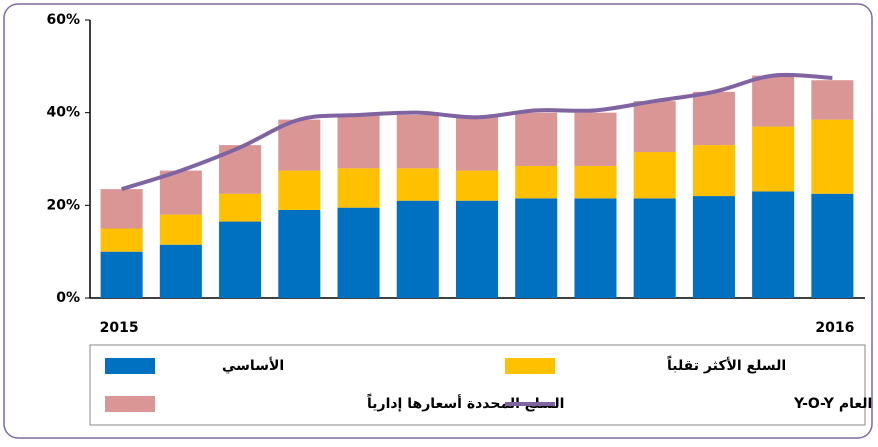  I want to click on x-tick-label: 2016, so click(834, 328).